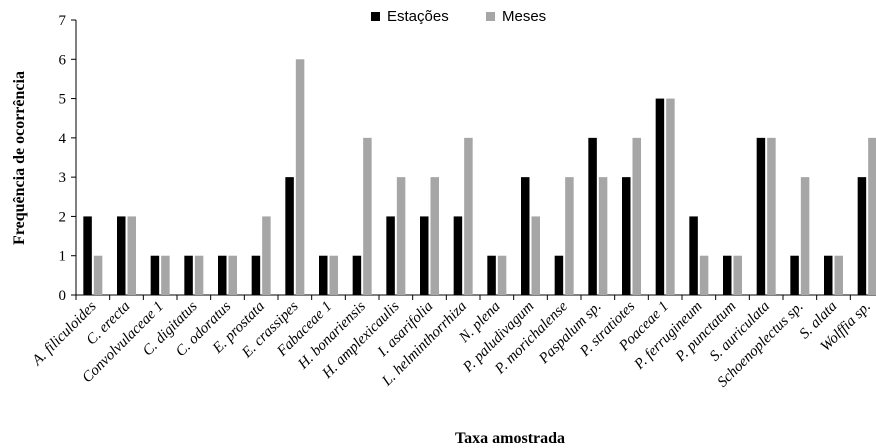 This screenshot has height=448, width=876. Describe the element at coordinates (524, 16) in the screenshot. I see `legend-label: Meses` at that location.